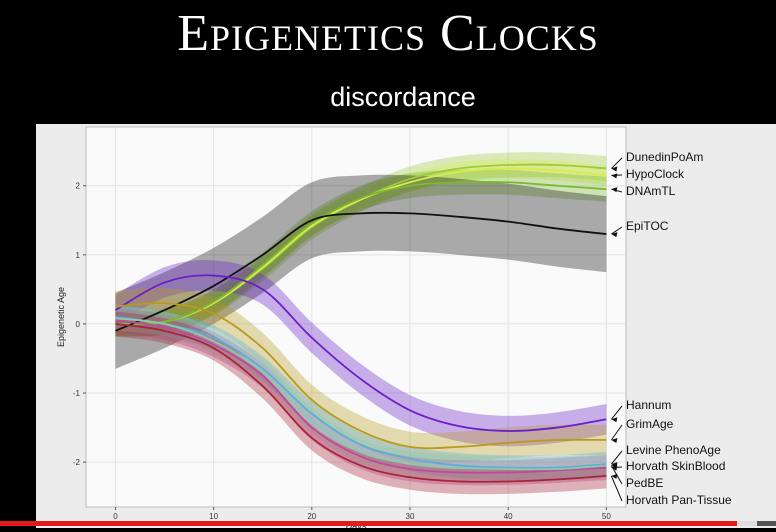  What do you see at coordinates (747, 523) in the screenshot?
I see `video-buffer-fill` at bounding box center [747, 523].